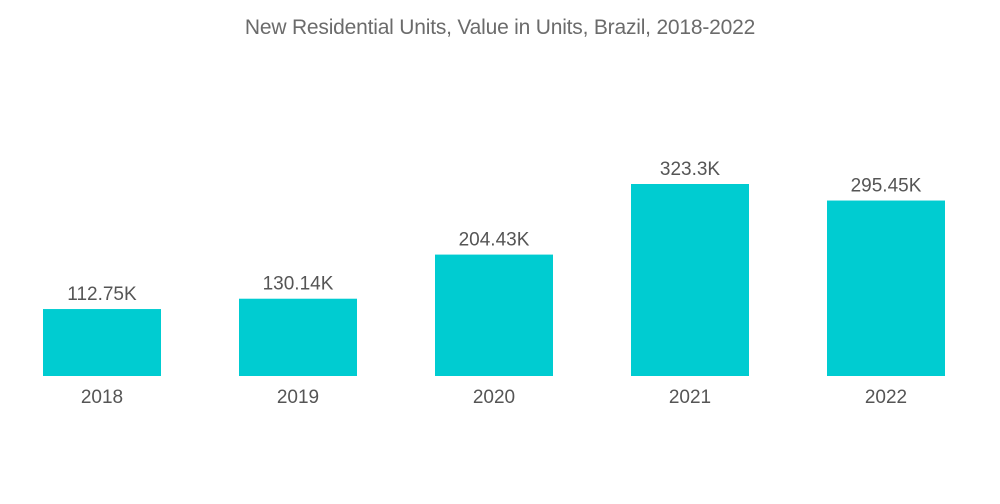 The height and width of the screenshot is (504, 1000). I want to click on bar-2019, so click(298, 337).